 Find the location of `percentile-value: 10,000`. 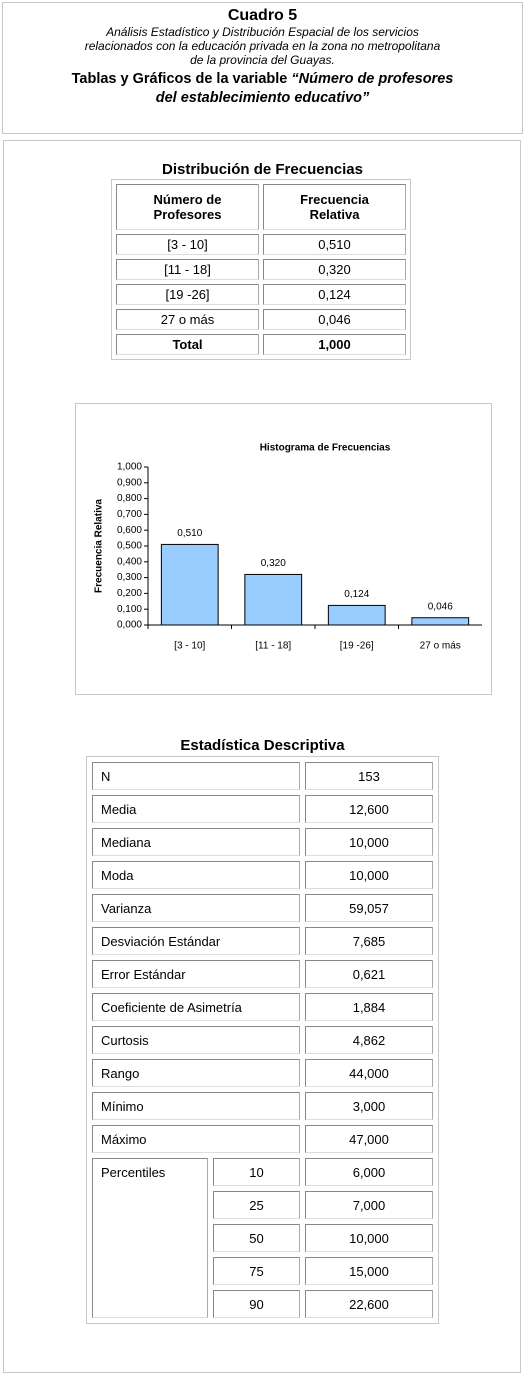

percentile-value: 10,000 is located at coordinates (369, 1238).